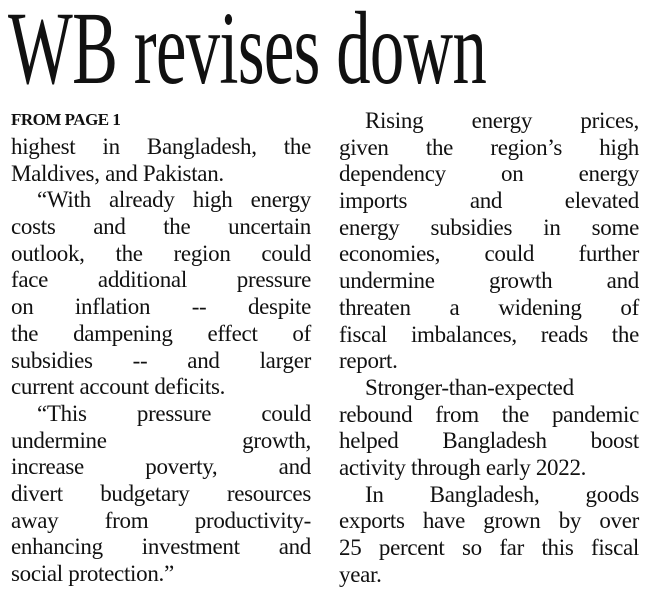  What do you see at coordinates (502, 120) in the screenshot?
I see `text-line: Rising energy prices,` at bounding box center [502, 120].